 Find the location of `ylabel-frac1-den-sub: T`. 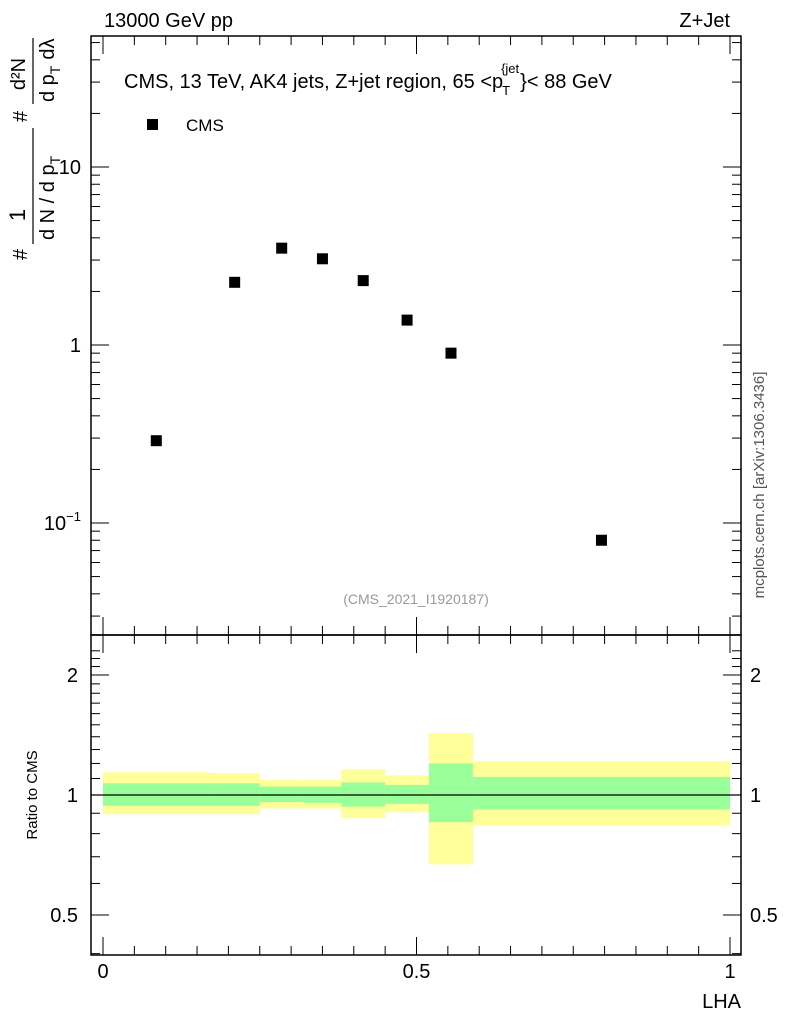

ylabel-frac1-den-sub: T is located at coordinates (55, 159).